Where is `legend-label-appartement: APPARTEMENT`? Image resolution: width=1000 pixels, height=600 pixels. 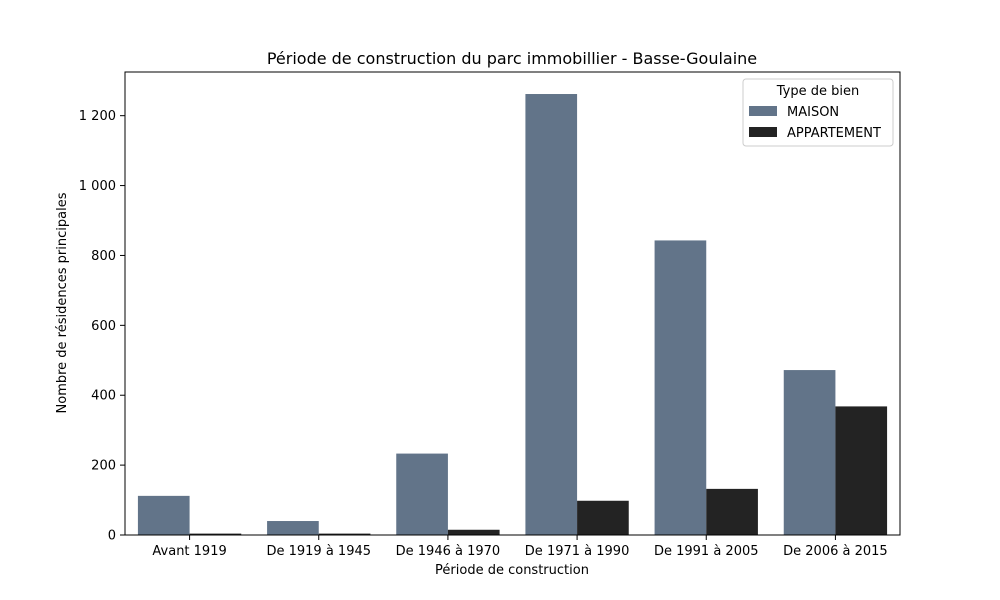
legend-label-appartement: APPARTEMENT is located at coordinates (834, 133).